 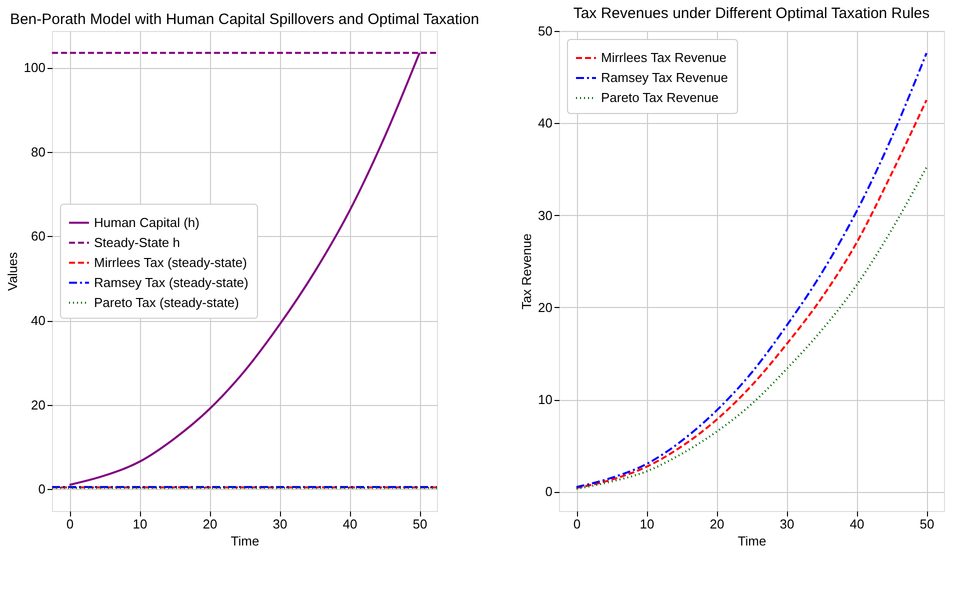 What do you see at coordinates (526, 272) in the screenshot?
I see `y-axis-title: Tax Revenue` at bounding box center [526, 272].